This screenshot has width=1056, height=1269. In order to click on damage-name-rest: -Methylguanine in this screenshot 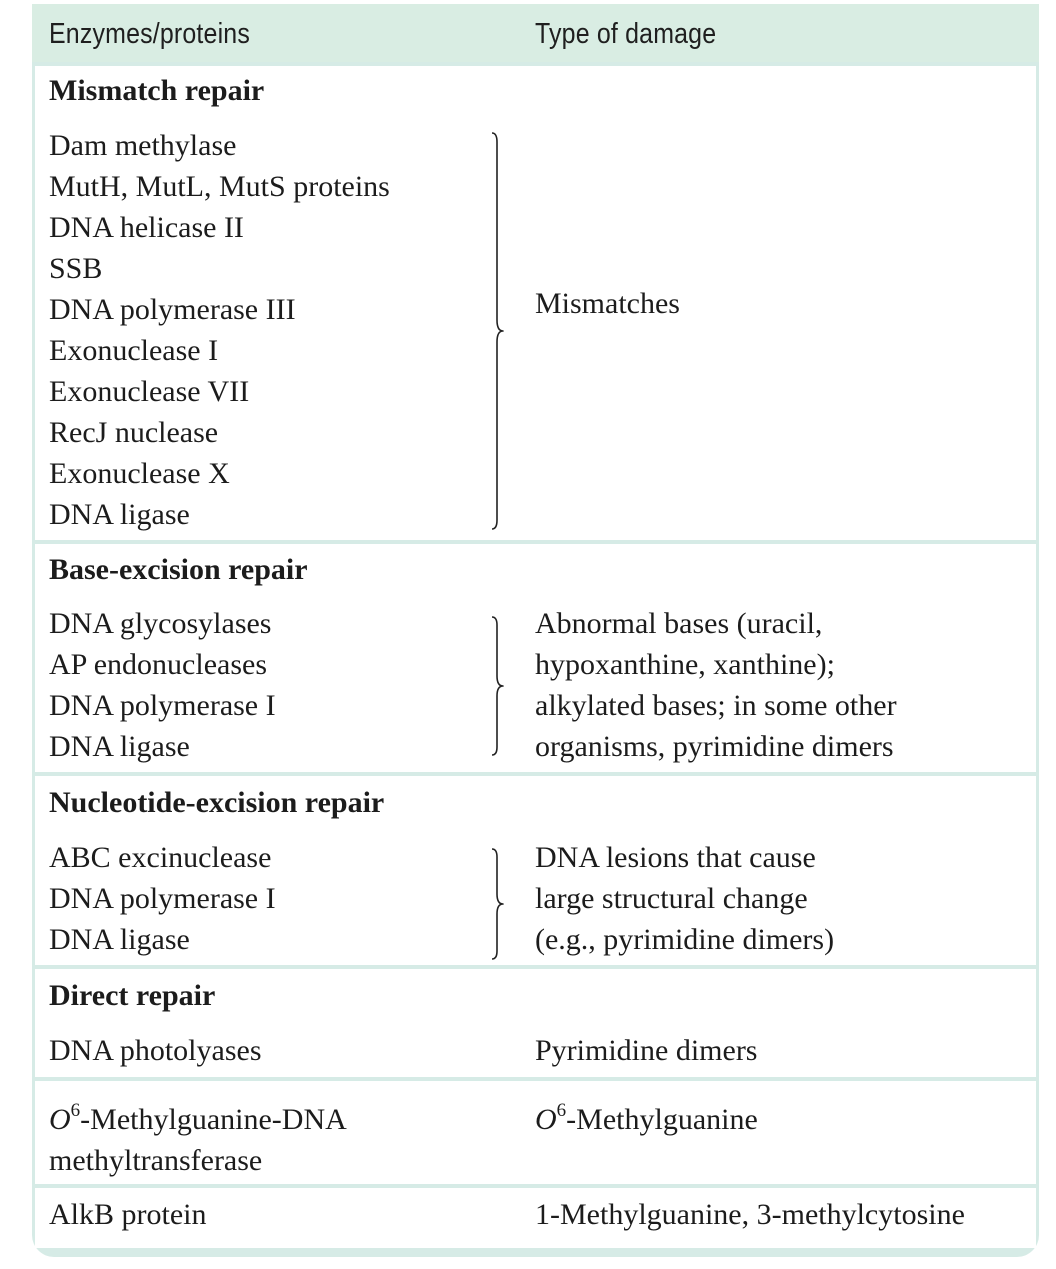, I will do `click(662, 1119)`.